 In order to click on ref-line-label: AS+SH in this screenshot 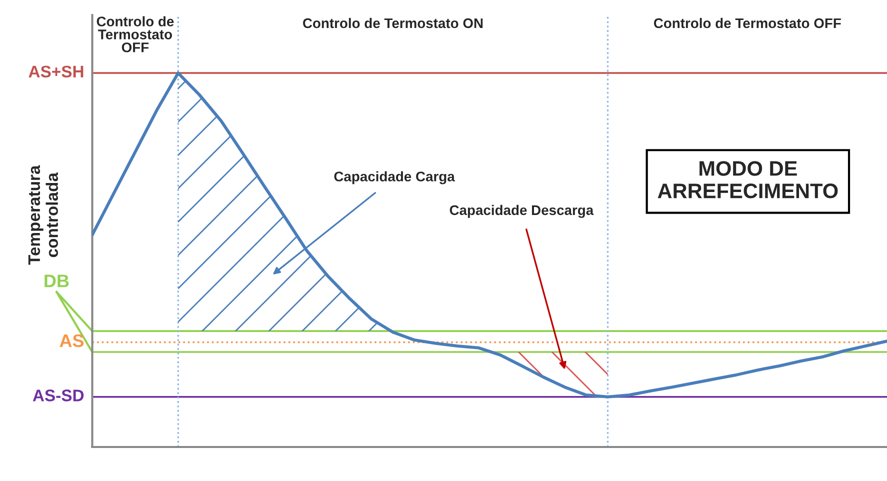, I will do `click(56, 72)`.